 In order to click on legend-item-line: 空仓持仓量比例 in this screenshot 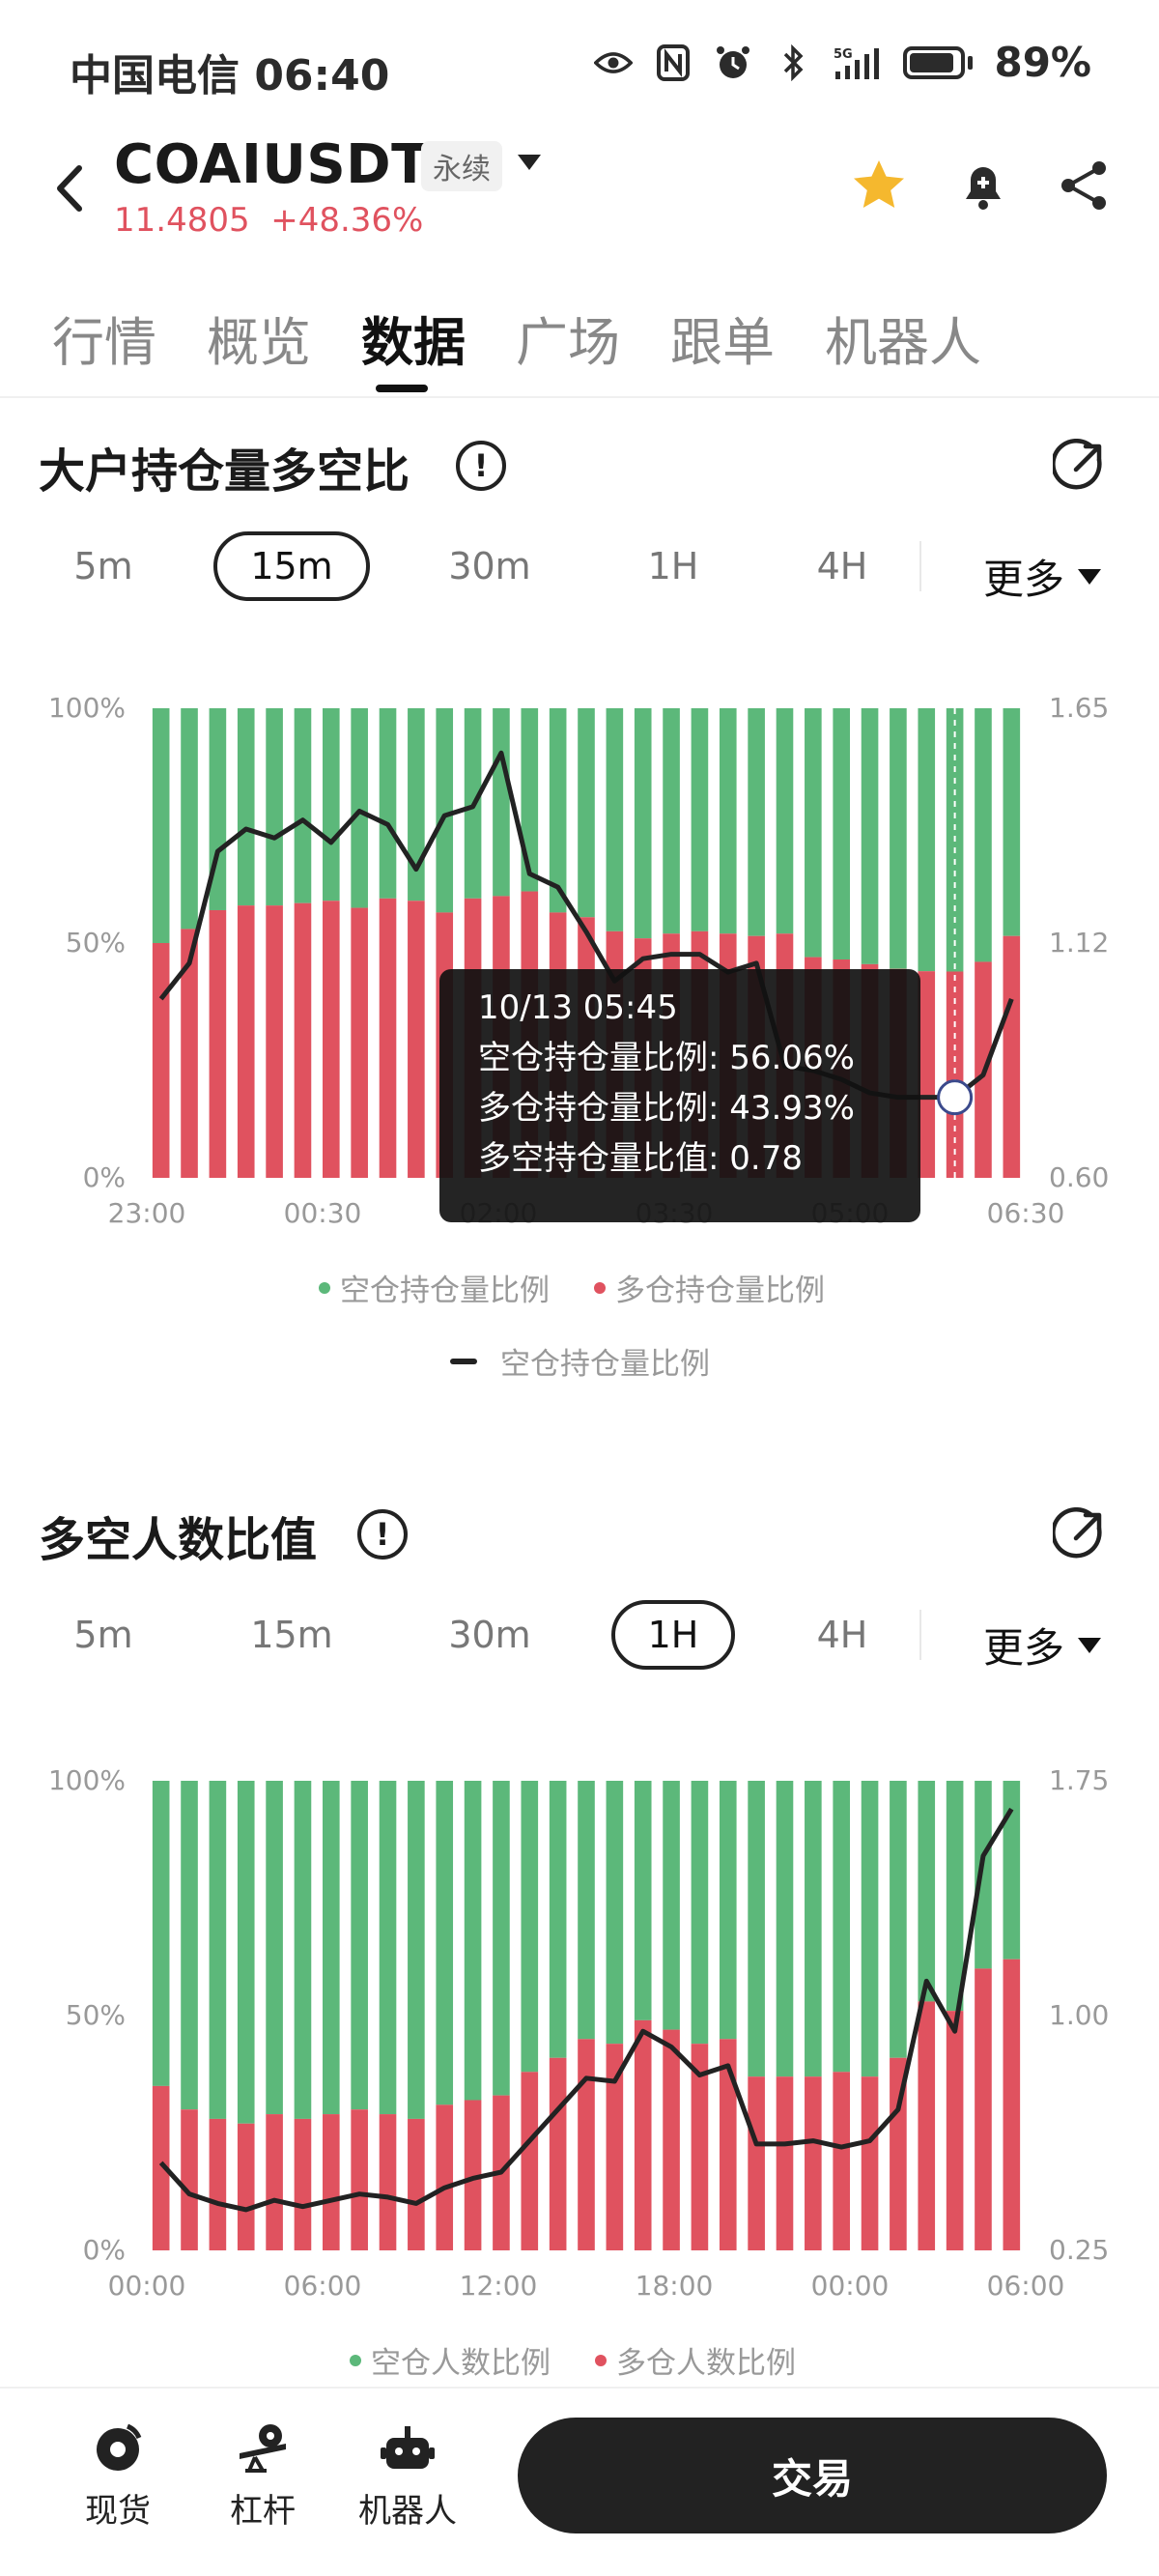, I will do `click(580, 1361)`.